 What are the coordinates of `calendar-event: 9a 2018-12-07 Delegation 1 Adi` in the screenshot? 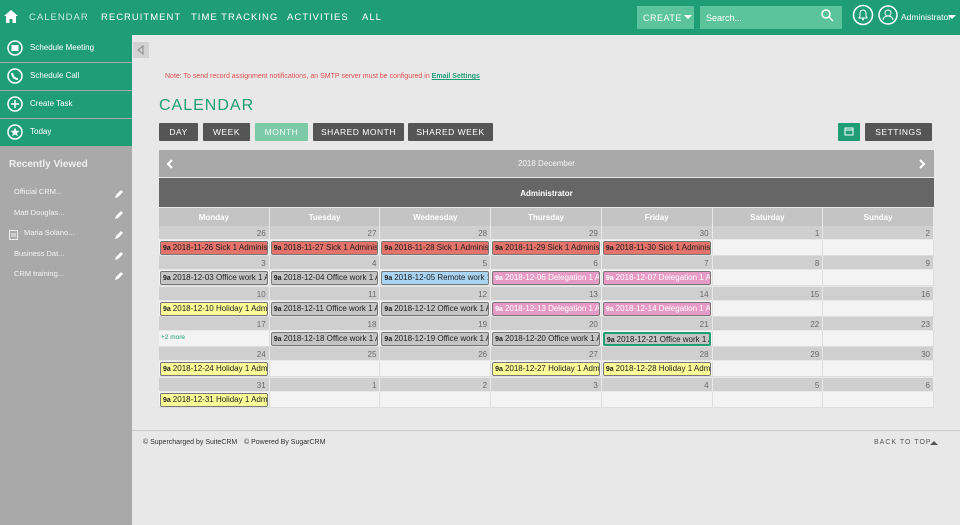 It's located at (656, 278).